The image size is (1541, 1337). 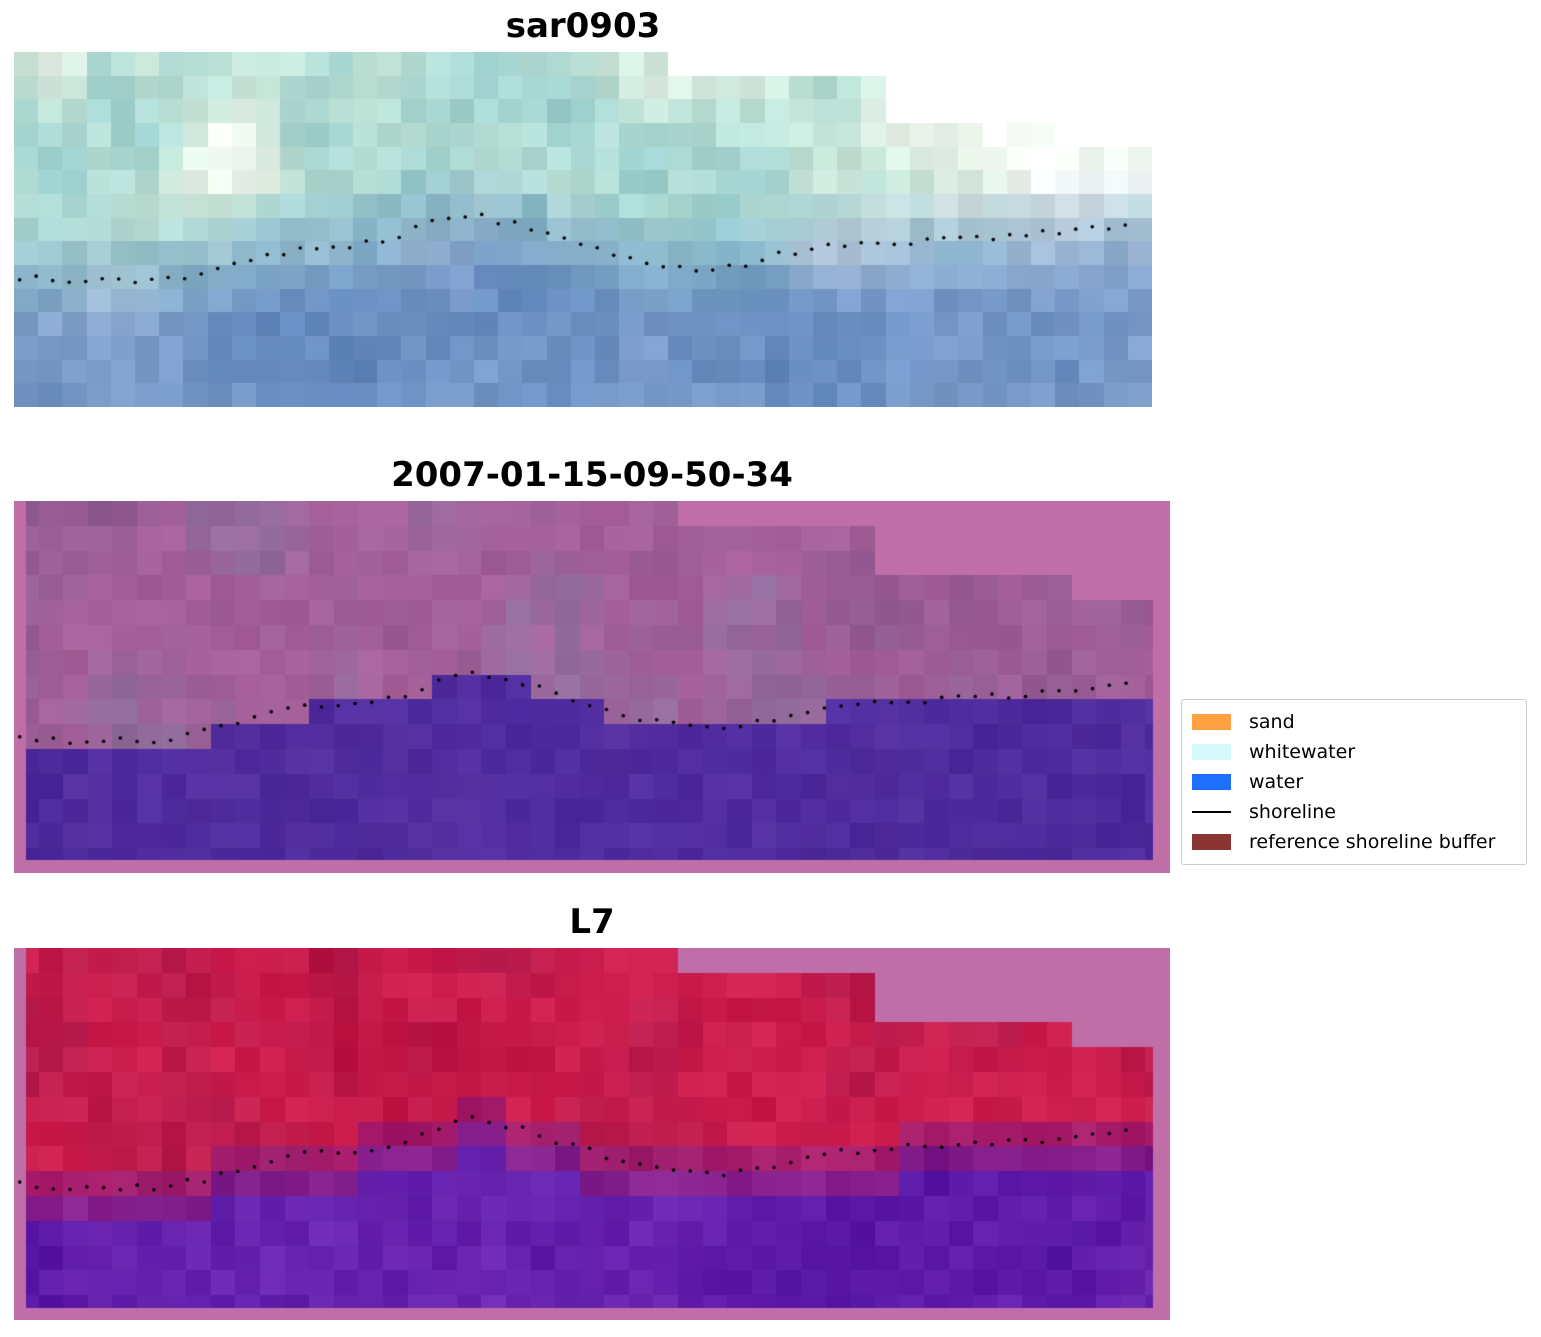 What do you see at coordinates (592, 922) in the screenshot?
I see `panel-title-l7: L7` at bounding box center [592, 922].